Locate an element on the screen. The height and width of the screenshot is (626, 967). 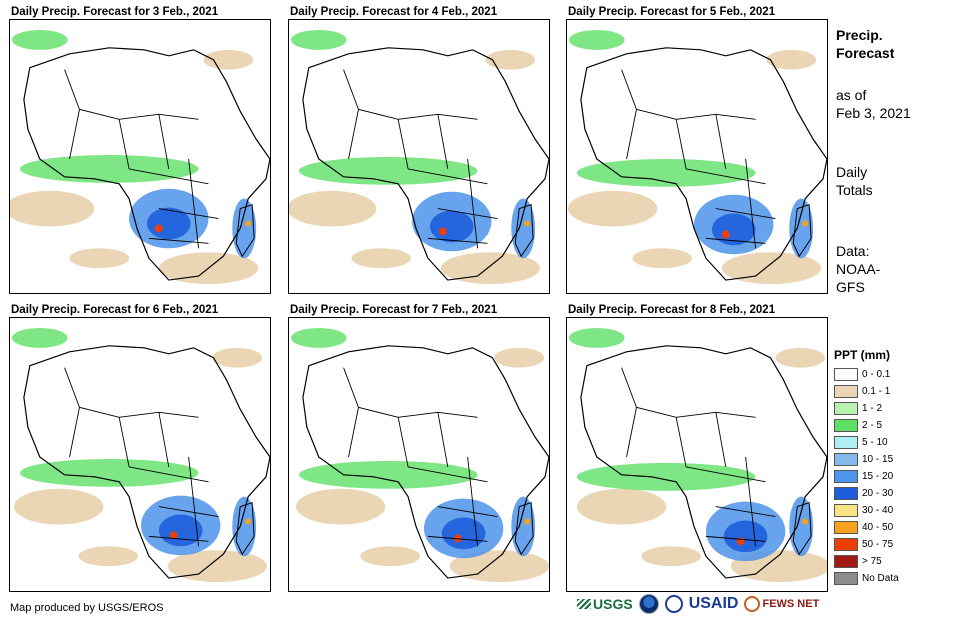
legend-item: 0.1 - 1 is located at coordinates (879, 391).